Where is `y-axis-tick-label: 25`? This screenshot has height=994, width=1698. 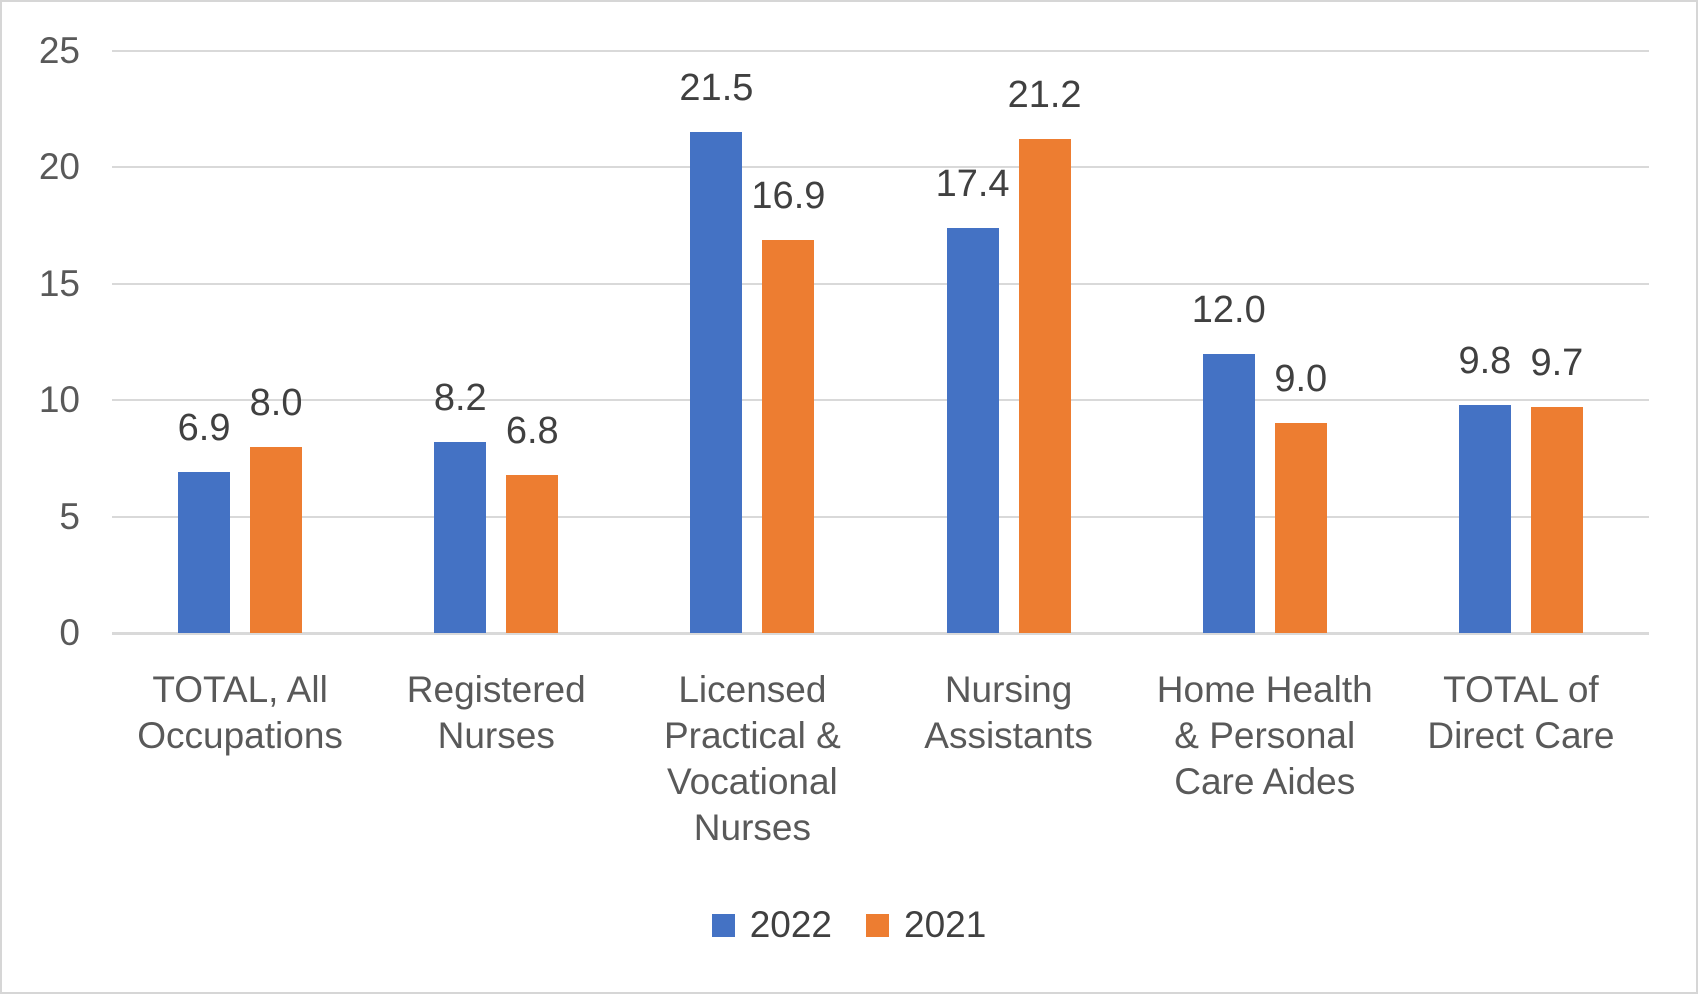
y-axis-tick-label: 25 is located at coordinates (59, 50).